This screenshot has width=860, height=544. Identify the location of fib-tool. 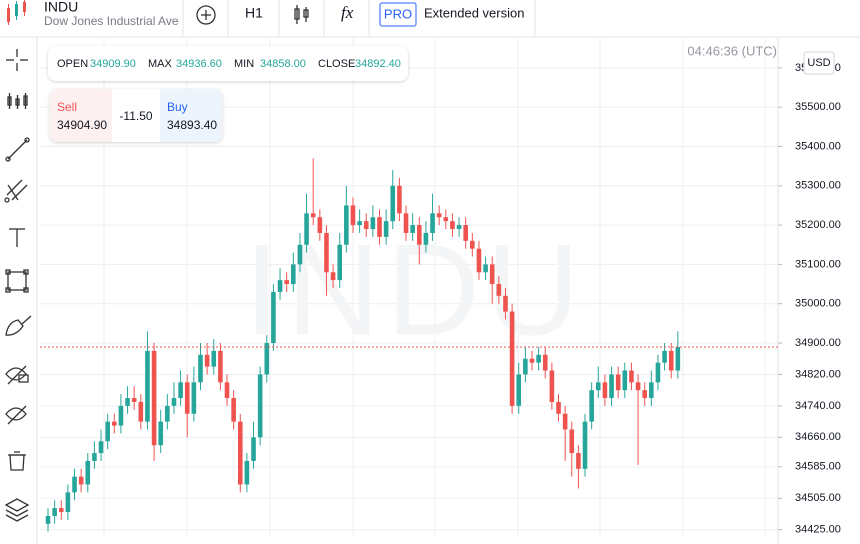
(16, 191).